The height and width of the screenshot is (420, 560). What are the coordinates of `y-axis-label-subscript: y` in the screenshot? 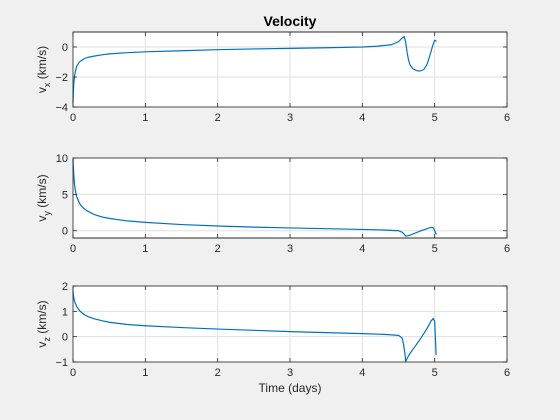 It's located at (47, 213).